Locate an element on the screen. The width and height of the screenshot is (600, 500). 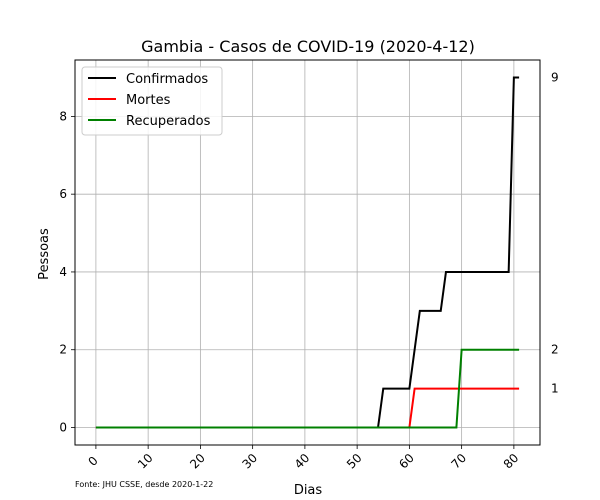
series-line-mortes is located at coordinates (307, 408).